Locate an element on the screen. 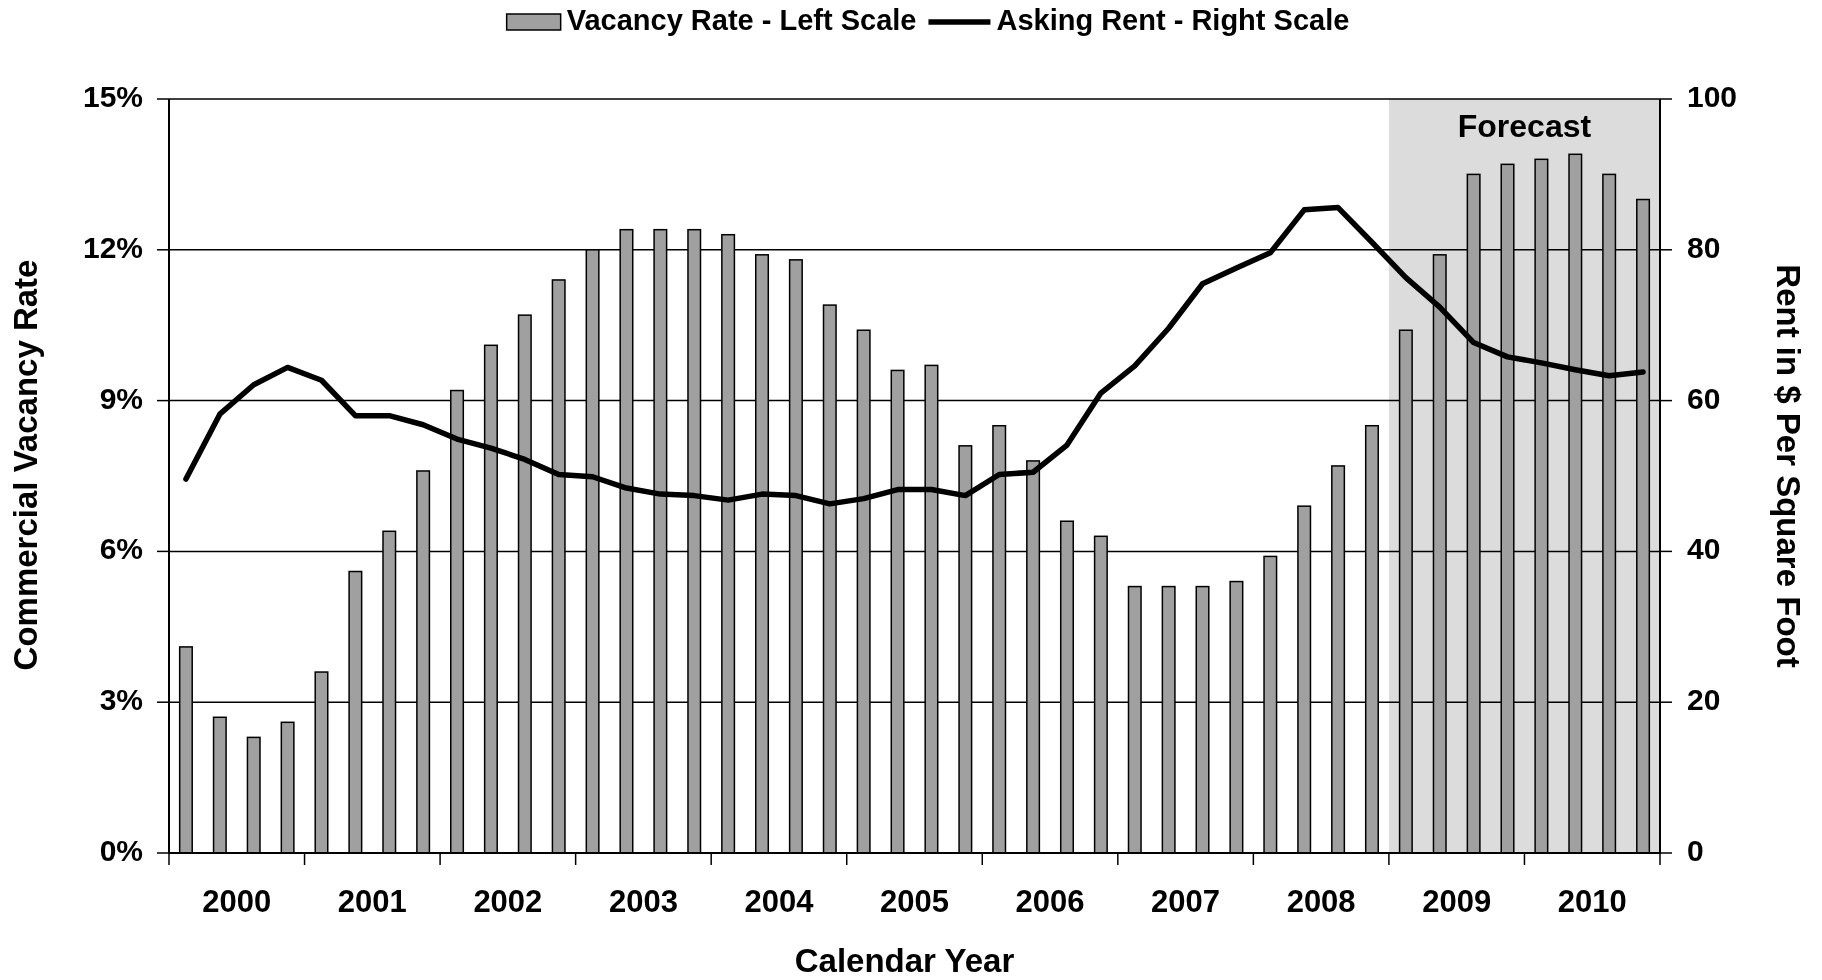  y-axis-title: Commercial Vacancy Rate is located at coordinates (25, 465).